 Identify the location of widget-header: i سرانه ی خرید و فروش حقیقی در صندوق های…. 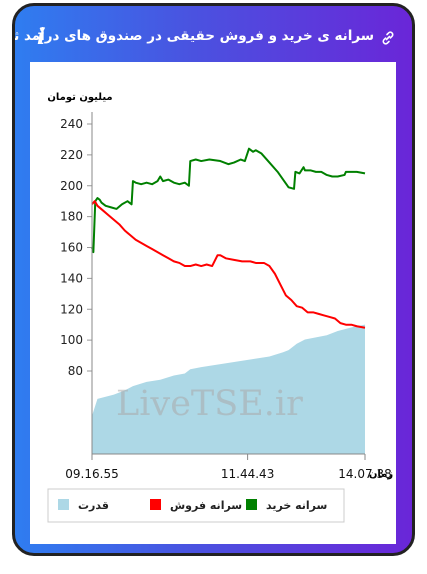
(213, 34).